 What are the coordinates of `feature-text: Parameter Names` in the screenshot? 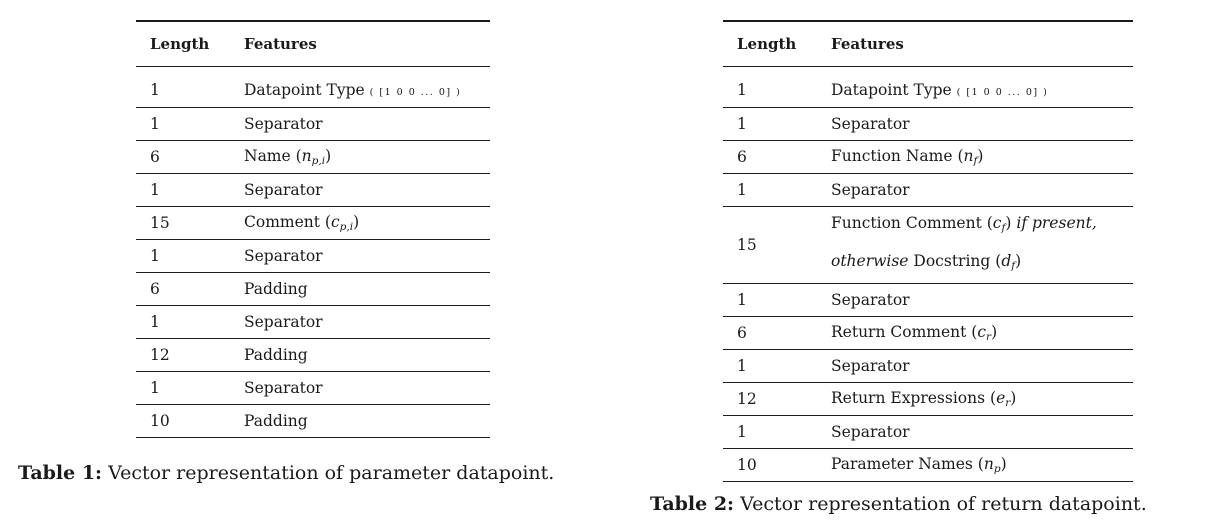 It's located at (902, 464).